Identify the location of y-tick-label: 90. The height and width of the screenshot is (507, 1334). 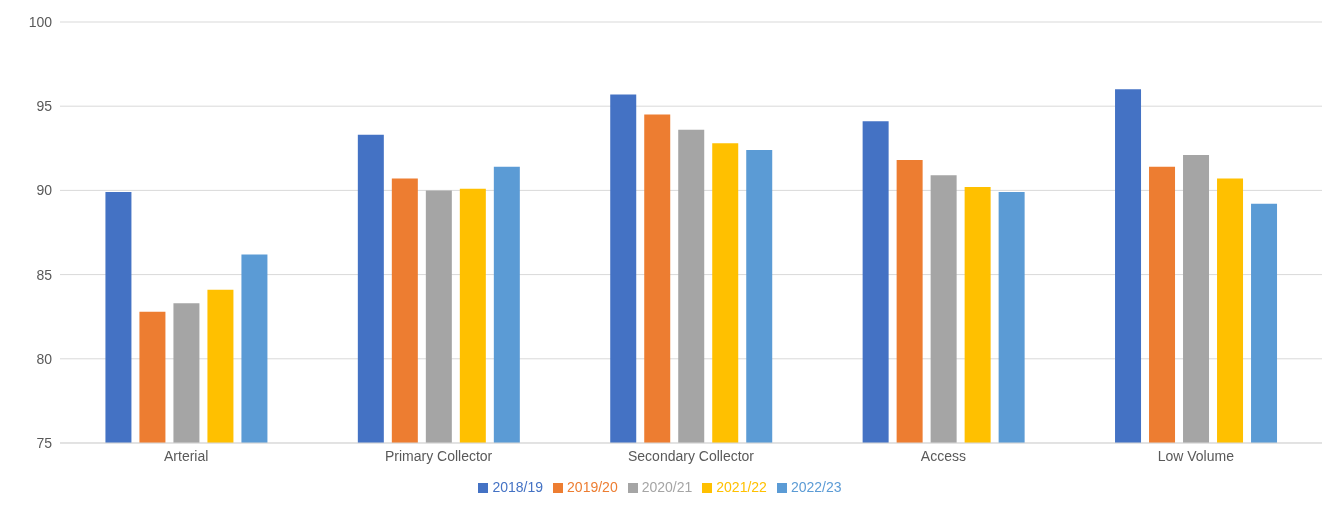
(44, 190).